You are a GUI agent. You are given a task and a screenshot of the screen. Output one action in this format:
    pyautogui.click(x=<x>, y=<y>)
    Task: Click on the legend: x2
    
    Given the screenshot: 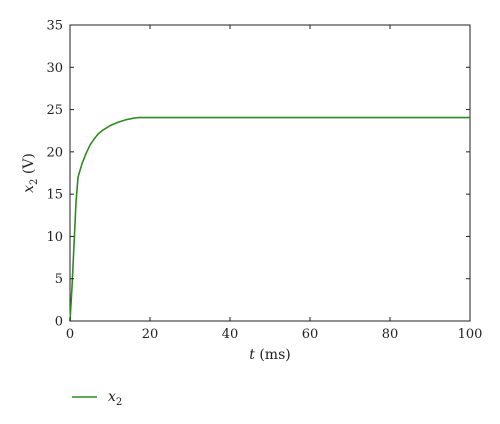 What is the action you would take?
    pyautogui.click(x=97, y=398)
    